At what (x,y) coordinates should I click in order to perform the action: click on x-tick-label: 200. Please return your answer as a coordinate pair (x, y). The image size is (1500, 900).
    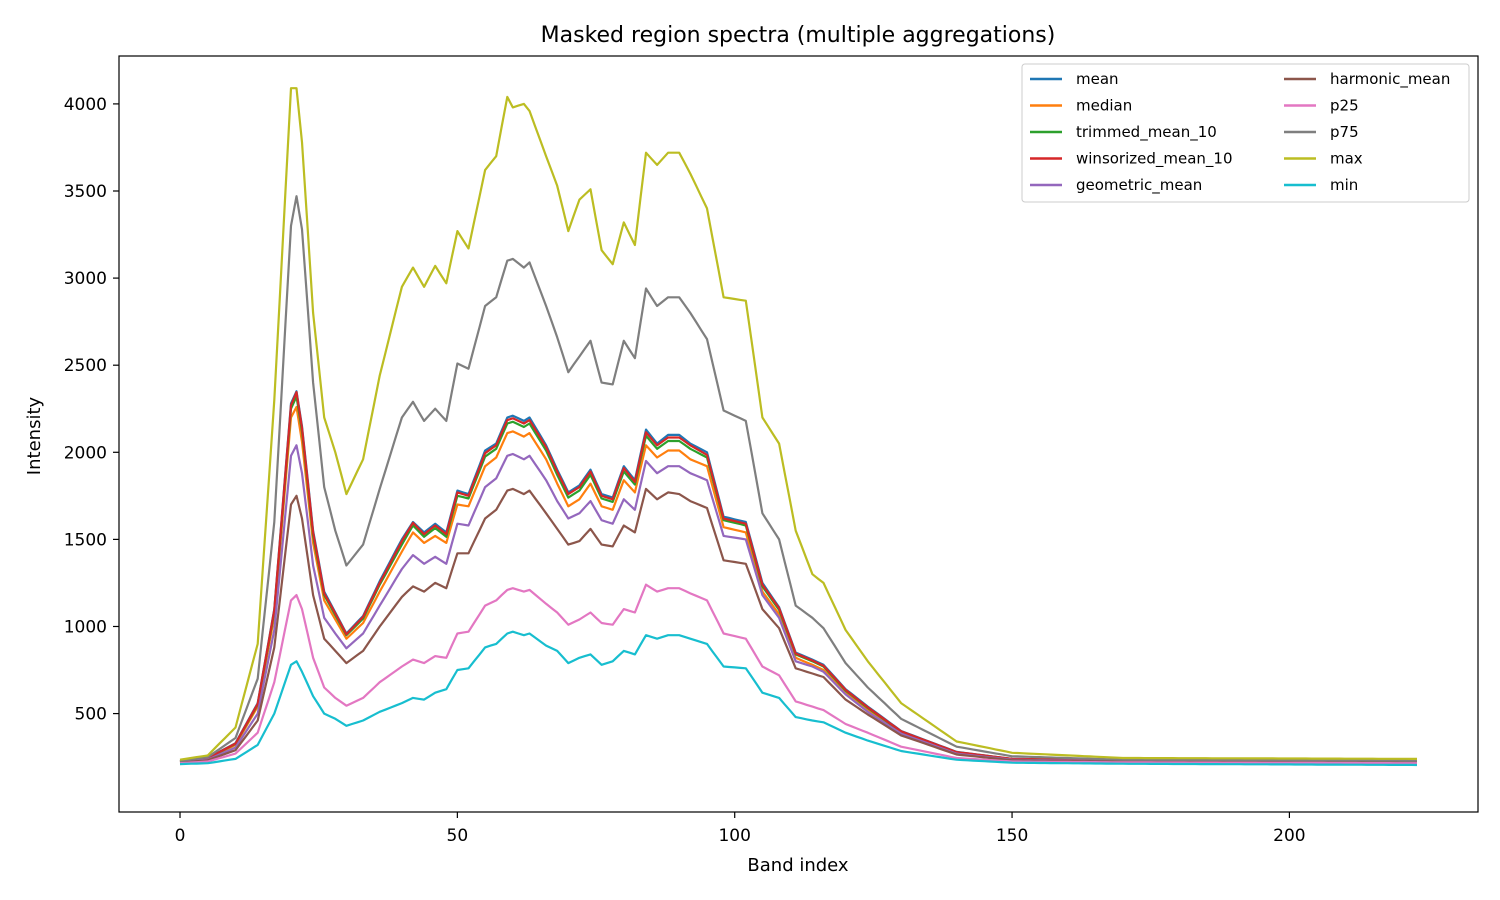
    Looking at the image, I should click on (1289, 836).